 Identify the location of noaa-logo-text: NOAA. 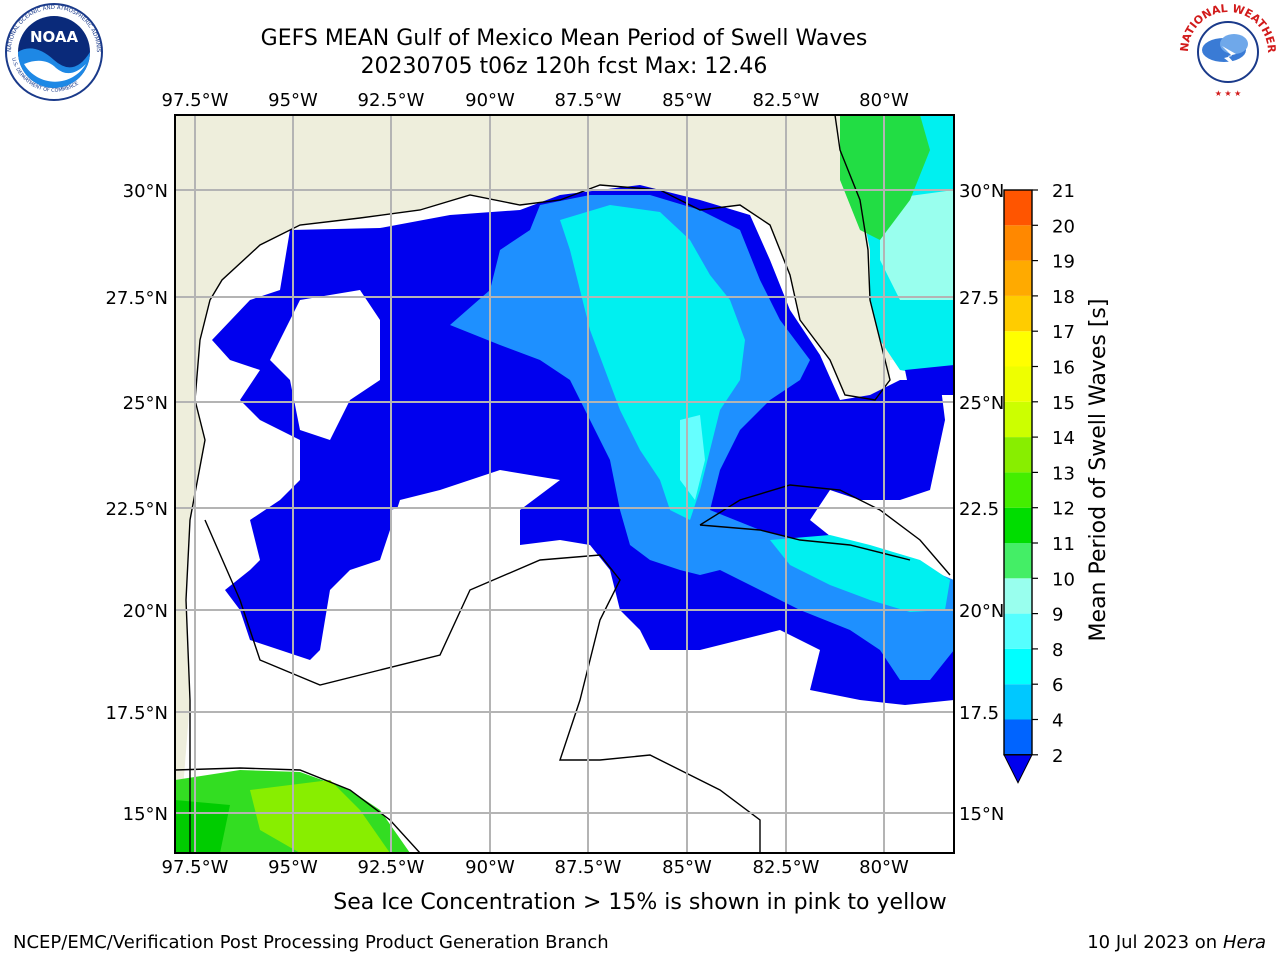
(54, 37).